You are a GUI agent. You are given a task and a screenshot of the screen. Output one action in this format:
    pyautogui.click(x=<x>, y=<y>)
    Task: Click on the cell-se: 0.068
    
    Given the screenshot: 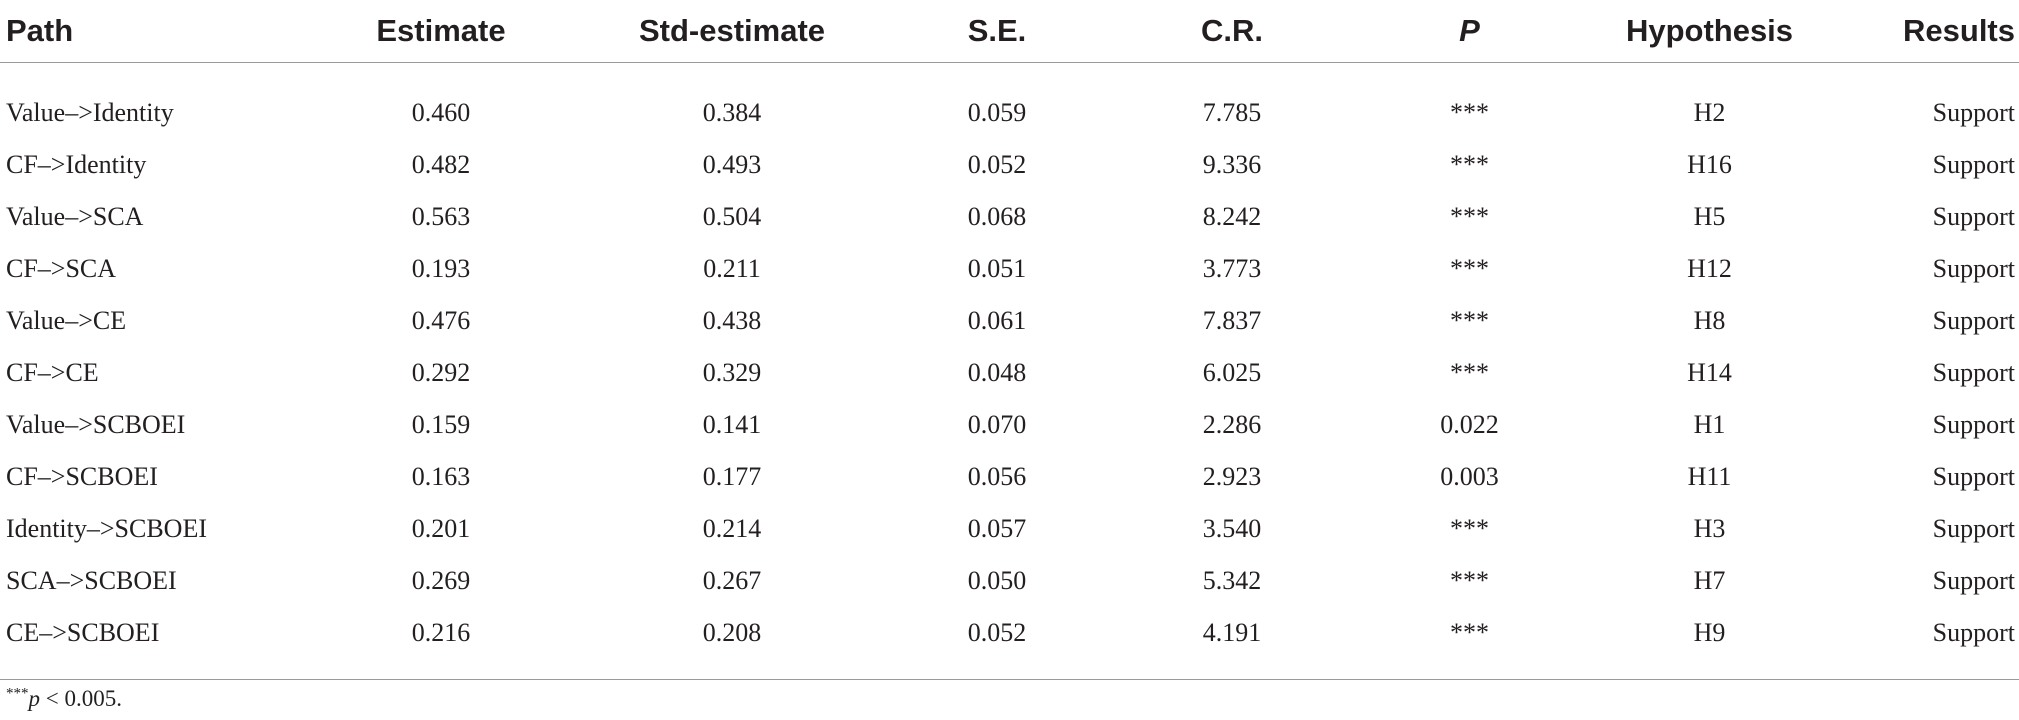 What is the action you would take?
    pyautogui.click(x=997, y=216)
    